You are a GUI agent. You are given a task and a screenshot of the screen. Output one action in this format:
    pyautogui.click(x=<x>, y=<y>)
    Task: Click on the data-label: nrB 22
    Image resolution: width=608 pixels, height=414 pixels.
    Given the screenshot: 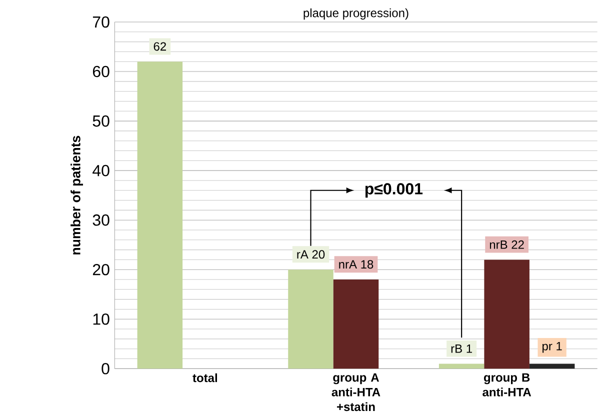 What is the action you would take?
    pyautogui.click(x=507, y=244)
    